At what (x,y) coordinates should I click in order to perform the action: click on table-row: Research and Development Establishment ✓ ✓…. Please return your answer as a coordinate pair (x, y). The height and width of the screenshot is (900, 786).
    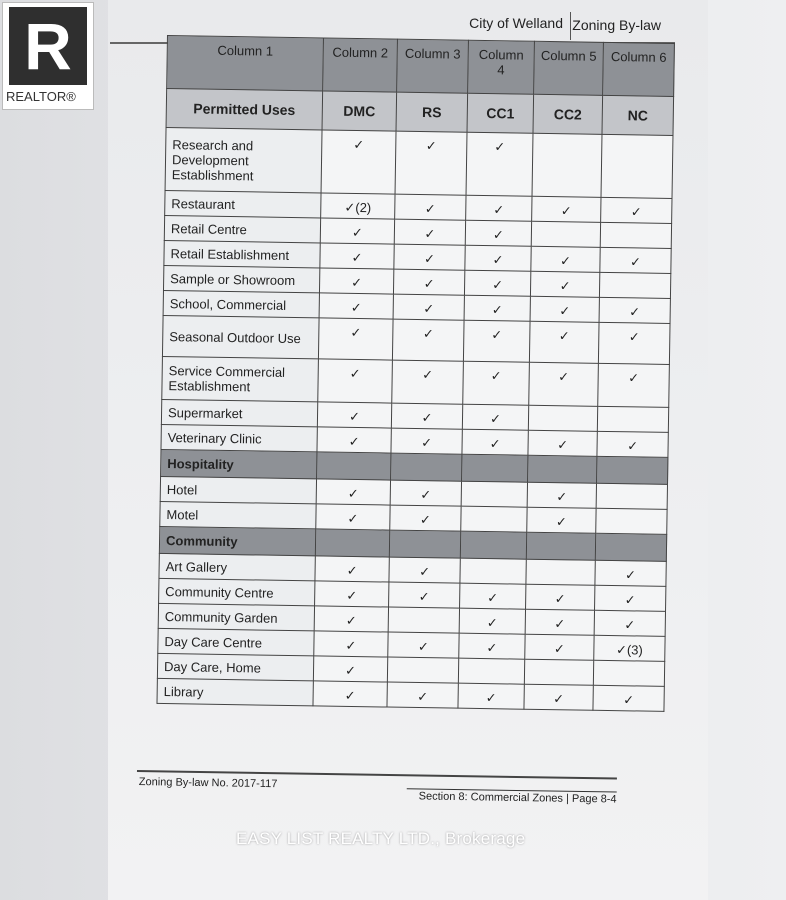
    Looking at the image, I should click on (419, 163).